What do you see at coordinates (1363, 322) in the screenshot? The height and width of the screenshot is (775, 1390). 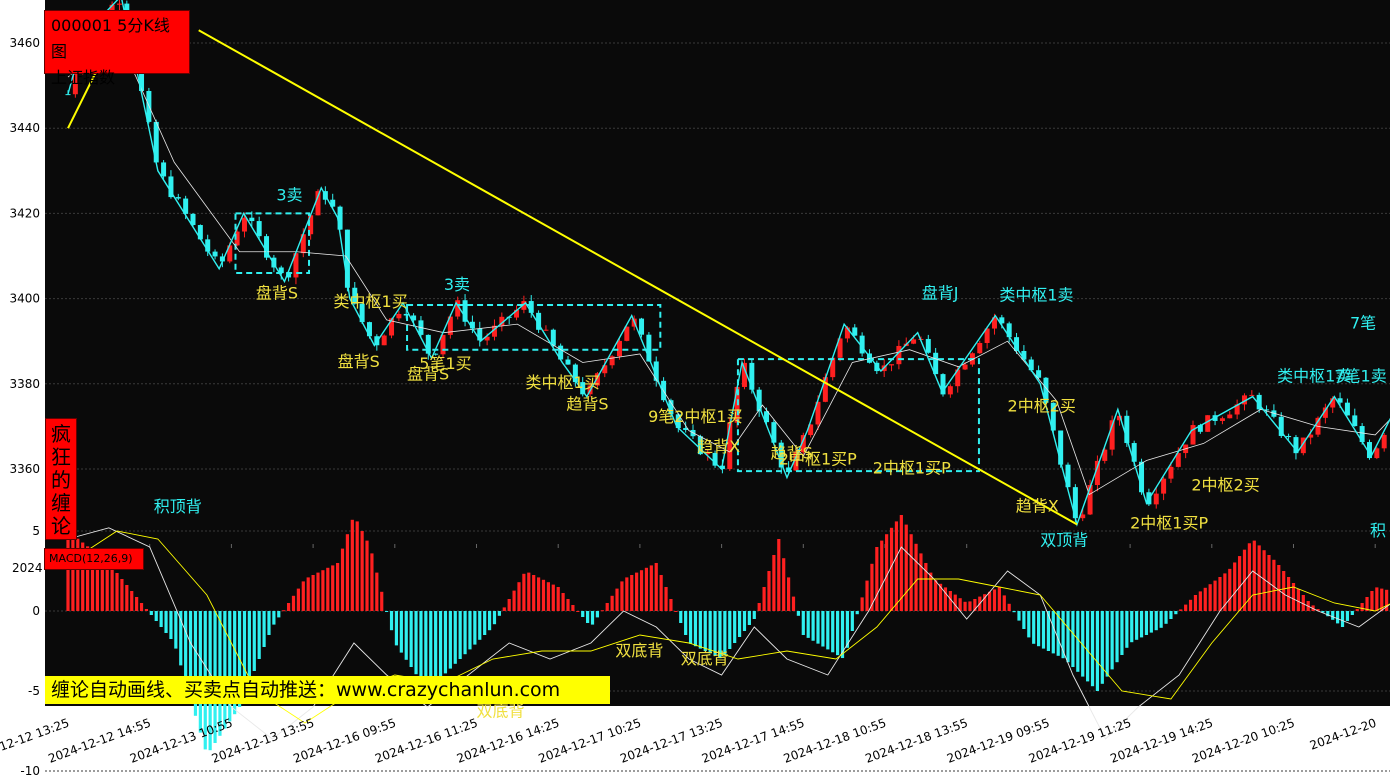 I see `signal-annotation: 7笔` at bounding box center [1363, 322].